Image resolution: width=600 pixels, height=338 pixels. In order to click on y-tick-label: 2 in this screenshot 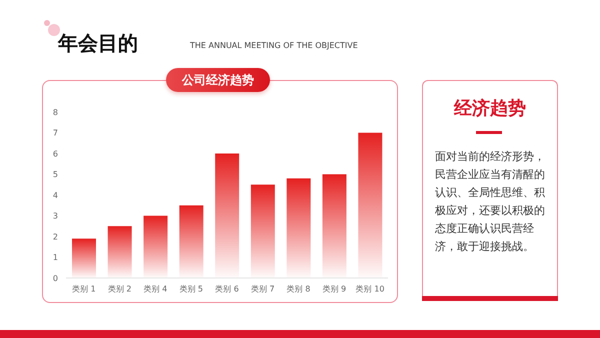, I will do `click(55, 237)`.